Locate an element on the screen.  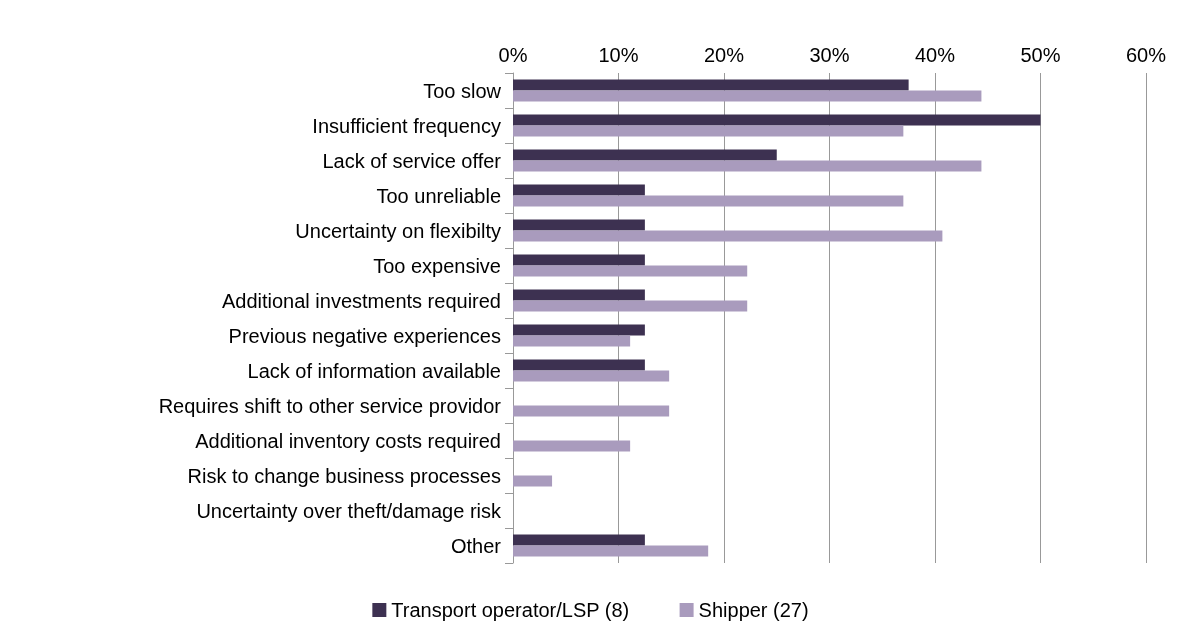
y-tick-label: Additional inventory costs required is located at coordinates (348, 440).